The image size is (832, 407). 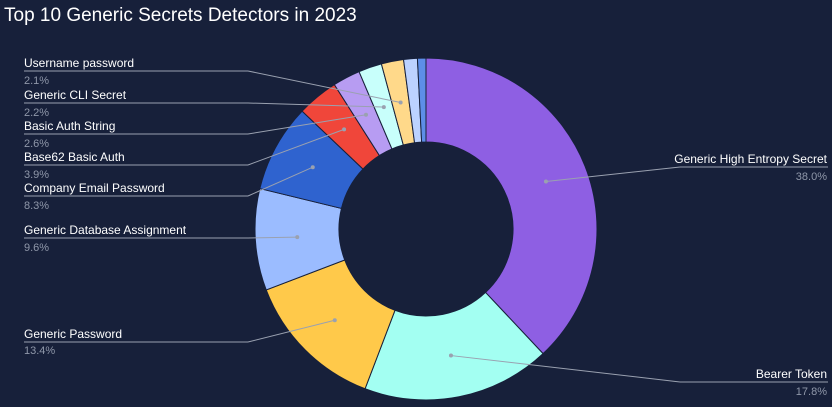 I want to click on label-username-password: Username password, so click(x=79, y=63).